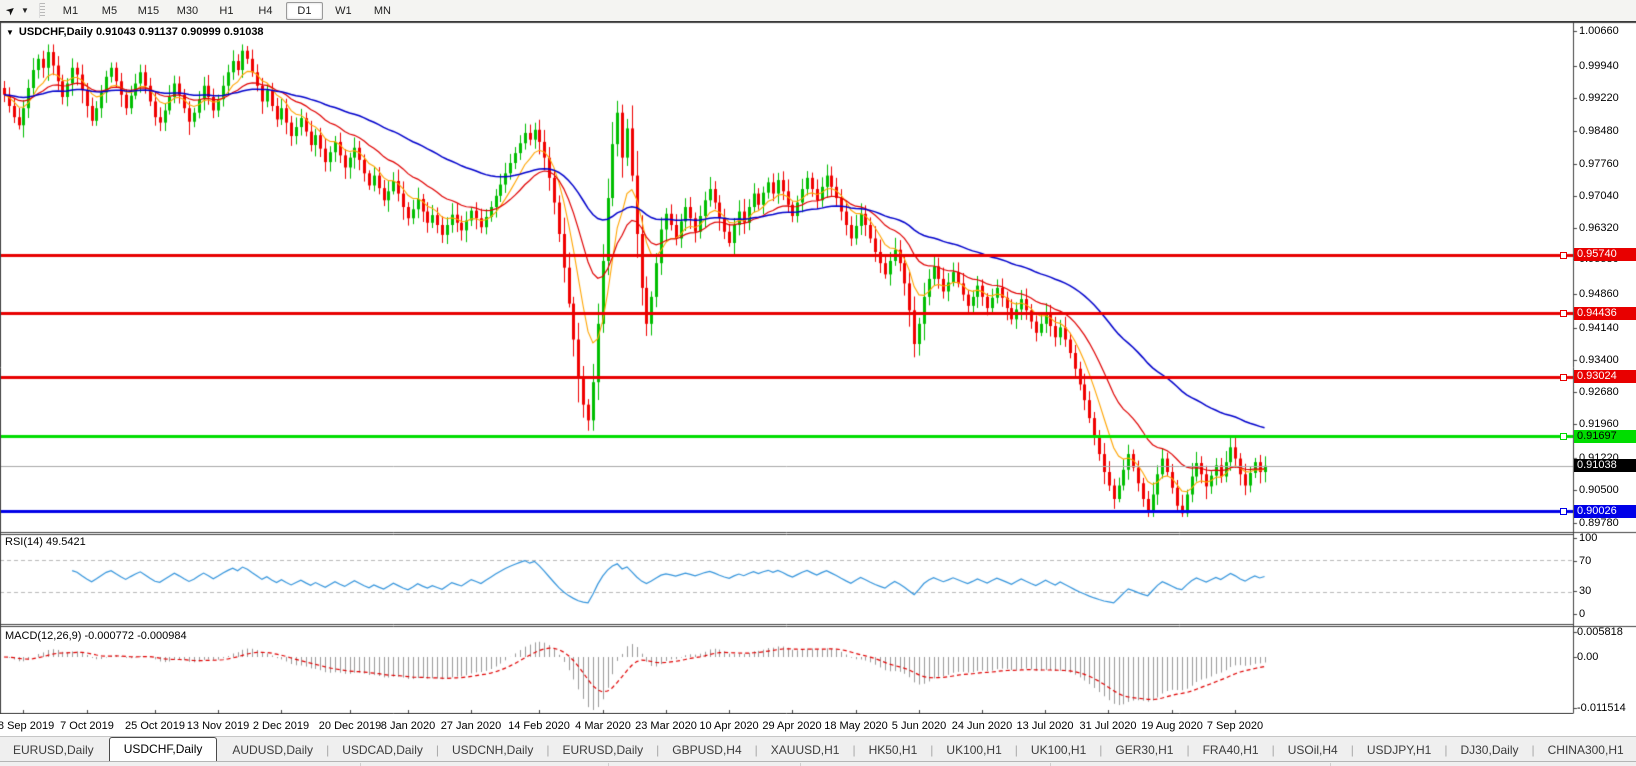 The width and height of the screenshot is (1636, 766). What do you see at coordinates (818, 11) in the screenshot?
I see `timeframe-toolbar: ➤ ▼ M1 M5 M15 M30 H1 H4 D1 W1 MN` at bounding box center [818, 11].